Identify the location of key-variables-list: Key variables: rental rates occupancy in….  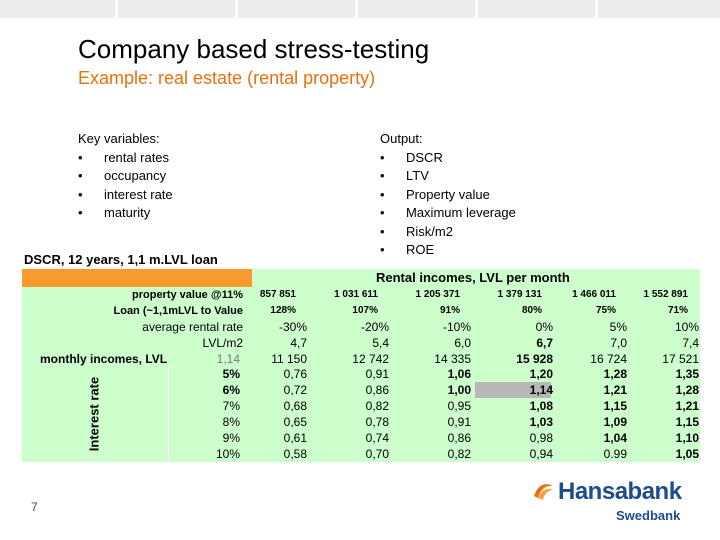
(125, 176).